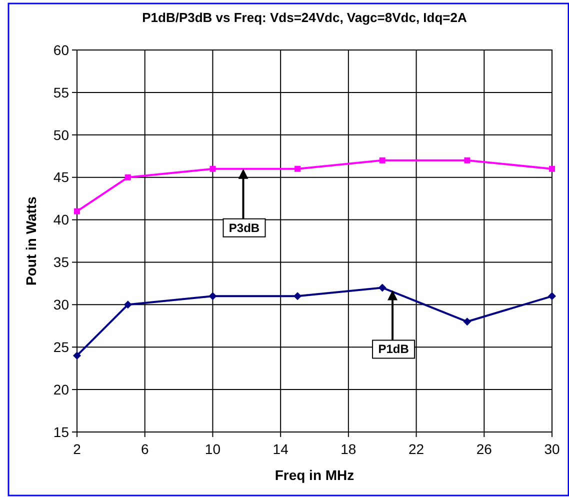 Image resolution: width=569 pixels, height=497 pixels. What do you see at coordinates (61, 432) in the screenshot?
I see `y-tick-label: 15` at bounding box center [61, 432].